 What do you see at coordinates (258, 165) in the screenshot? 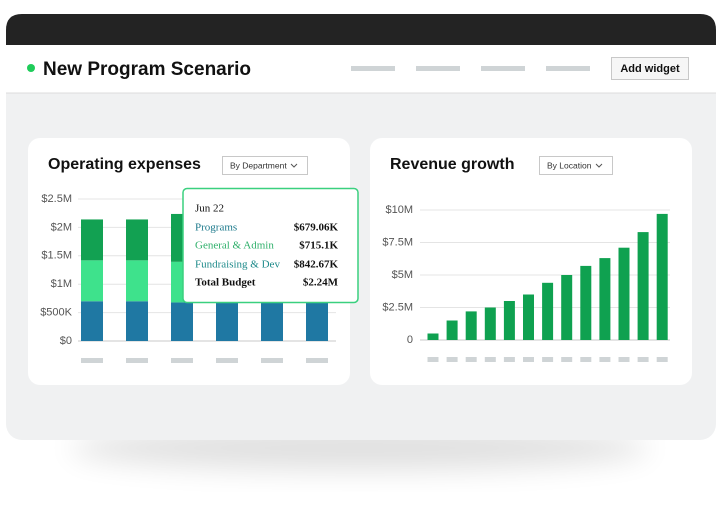
I see `dropdown-label: By Department` at bounding box center [258, 165].